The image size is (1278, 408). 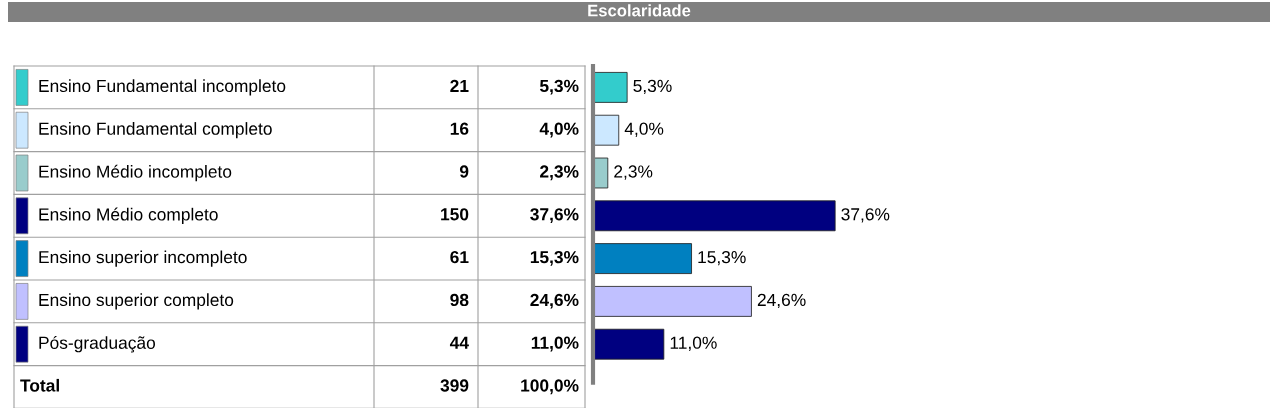 What do you see at coordinates (459, 342) in the screenshot?
I see `data-label: 44` at bounding box center [459, 342].